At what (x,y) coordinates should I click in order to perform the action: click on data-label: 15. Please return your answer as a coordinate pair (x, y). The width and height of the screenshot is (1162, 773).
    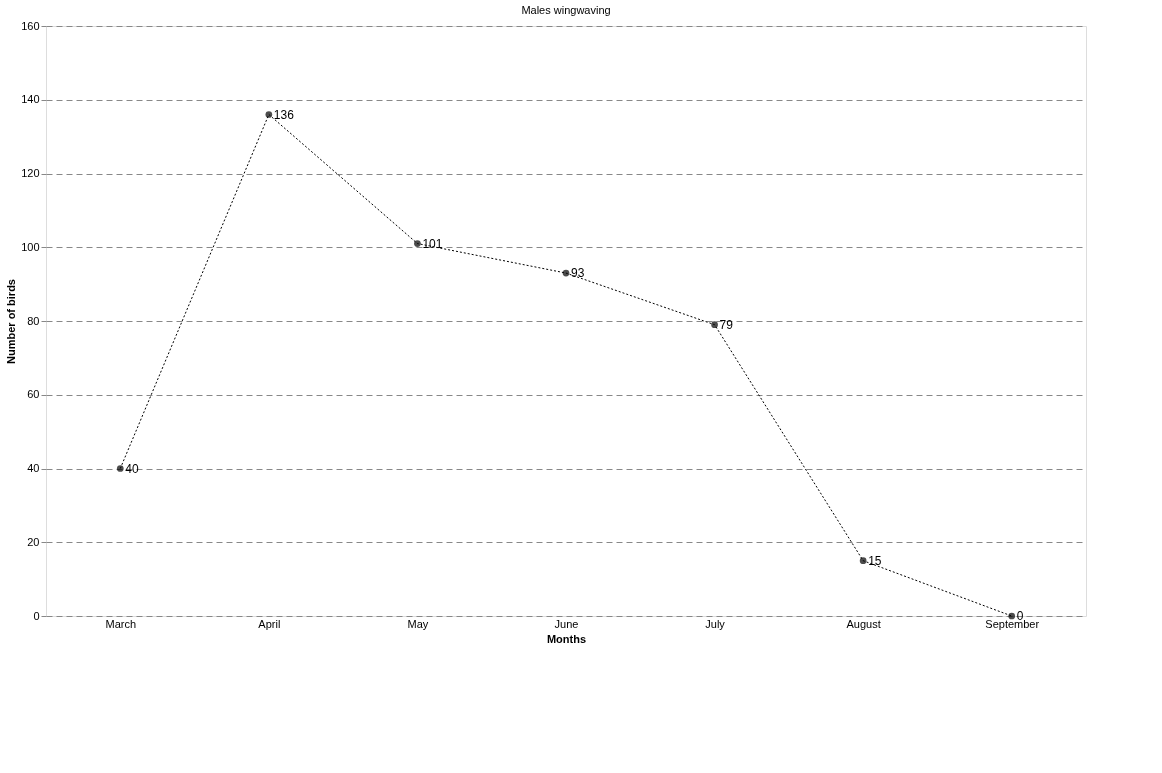
    Looking at the image, I should click on (875, 560).